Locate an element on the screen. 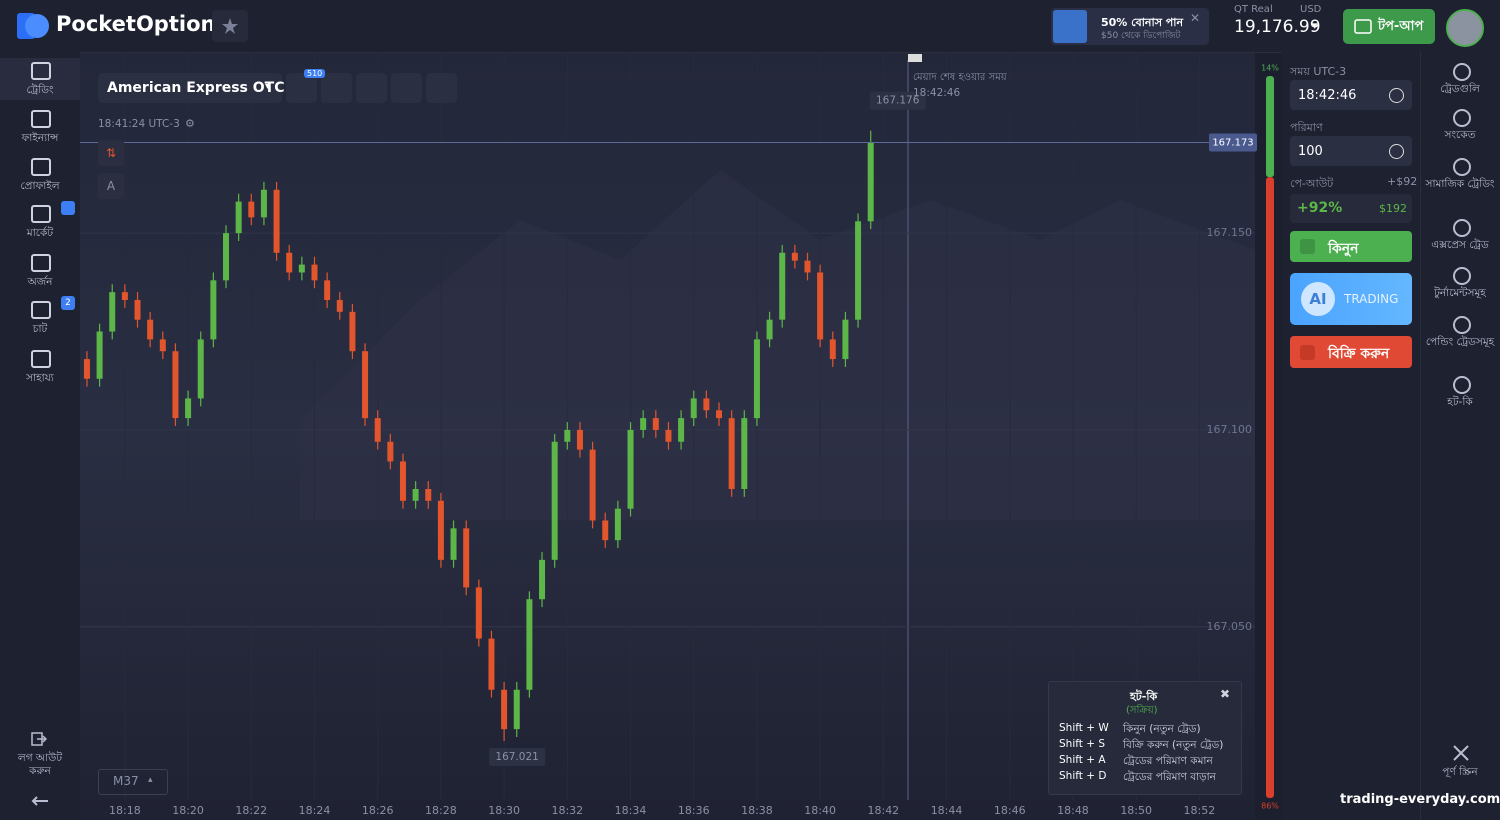  market-badge is located at coordinates (68, 208).